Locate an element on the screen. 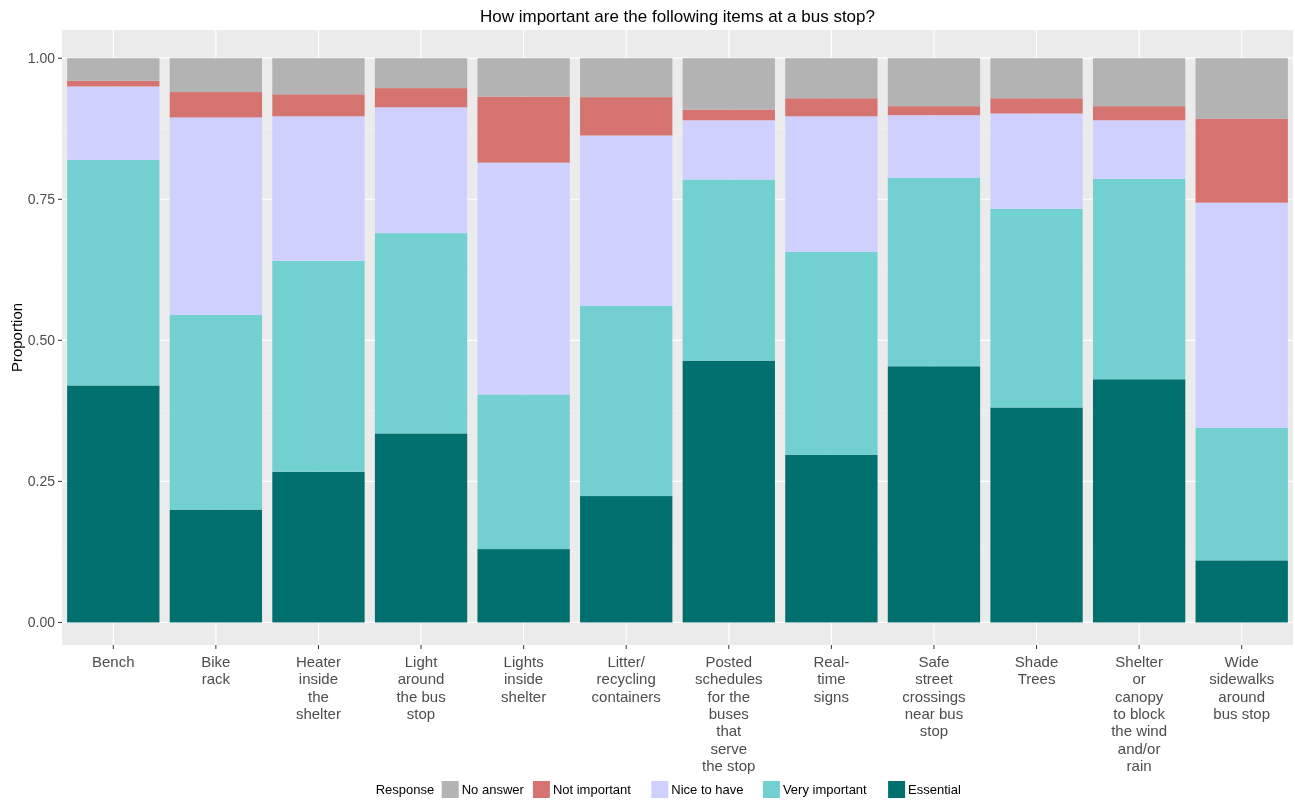 The width and height of the screenshot is (1295, 803). legend-label: Nice to have is located at coordinates (707, 789).